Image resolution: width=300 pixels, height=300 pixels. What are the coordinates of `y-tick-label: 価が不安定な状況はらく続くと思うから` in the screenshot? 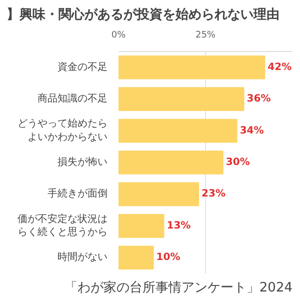 It's located at (63, 225).